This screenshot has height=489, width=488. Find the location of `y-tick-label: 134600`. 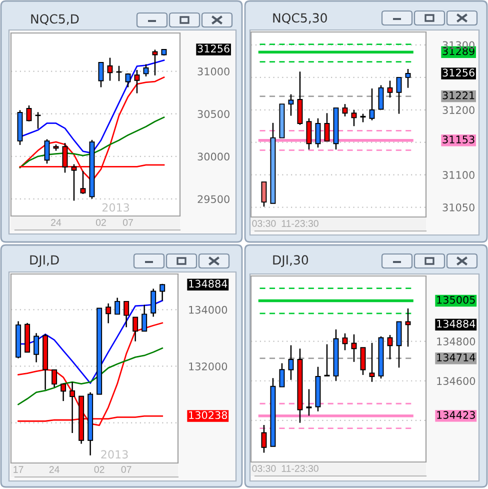

y-tick-label: 134600 is located at coordinates (456, 381).